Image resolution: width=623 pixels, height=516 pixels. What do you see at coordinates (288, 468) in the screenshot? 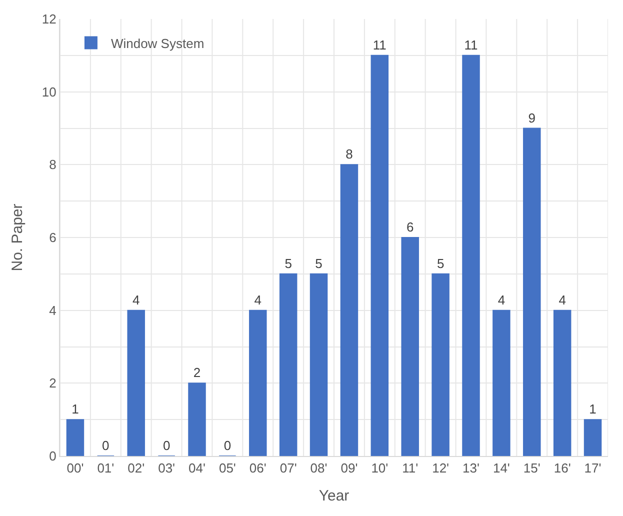
I see `x-tick-label: 07'` at bounding box center [288, 468].